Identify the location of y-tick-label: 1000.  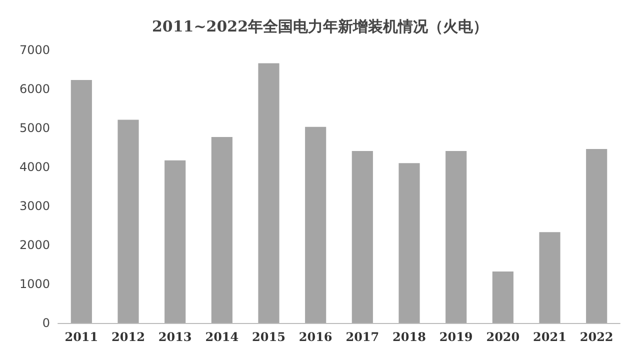
(34, 284).